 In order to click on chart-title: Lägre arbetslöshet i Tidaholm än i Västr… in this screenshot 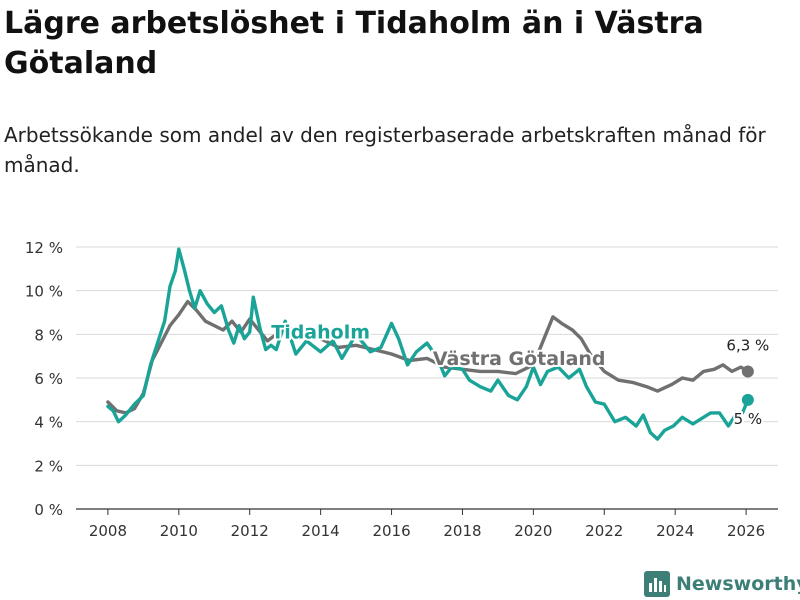, I will do `click(354, 43)`.